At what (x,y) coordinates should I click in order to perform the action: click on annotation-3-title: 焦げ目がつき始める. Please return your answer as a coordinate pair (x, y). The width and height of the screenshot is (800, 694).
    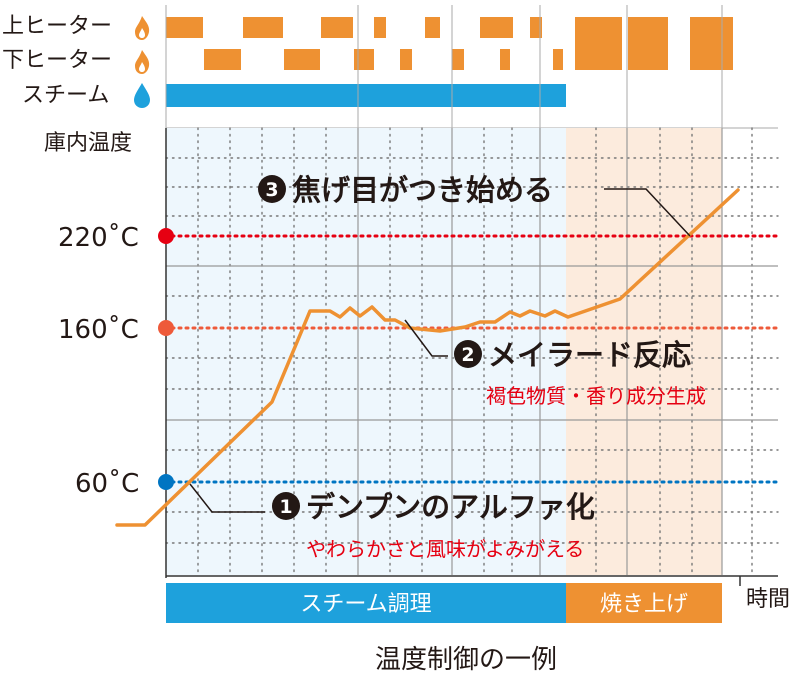
    Looking at the image, I should click on (422, 190).